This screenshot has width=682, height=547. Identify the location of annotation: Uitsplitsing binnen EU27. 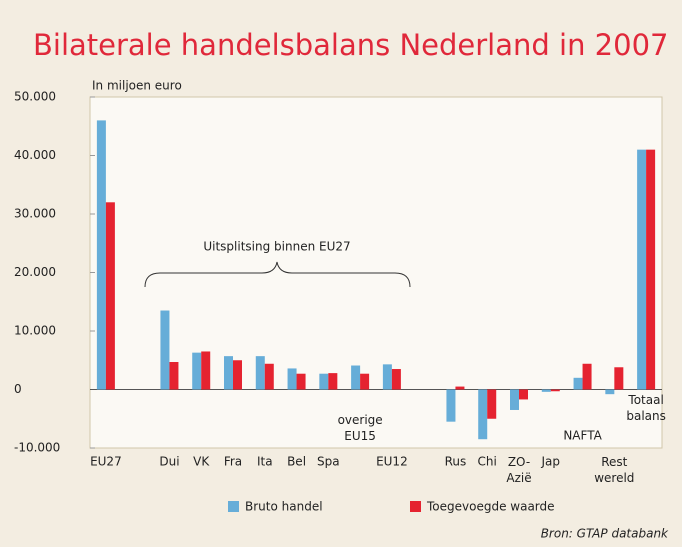
(276, 247).